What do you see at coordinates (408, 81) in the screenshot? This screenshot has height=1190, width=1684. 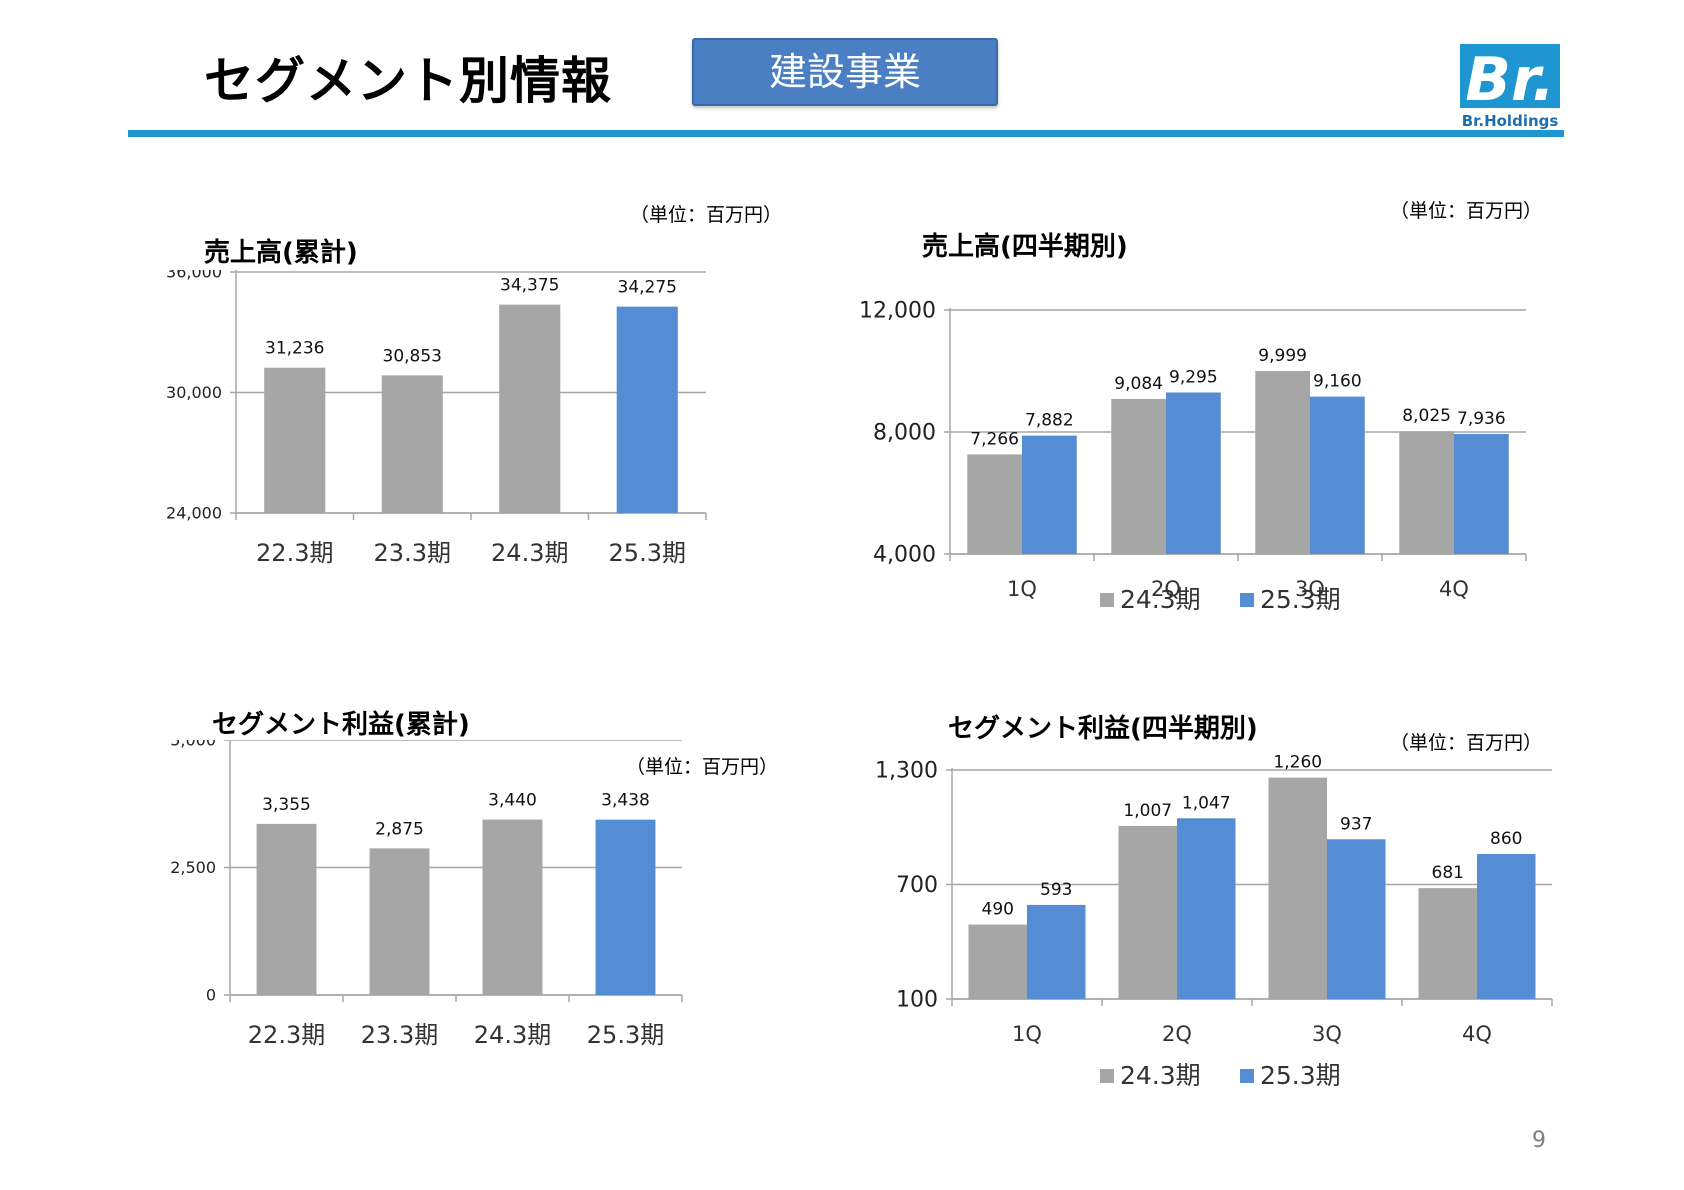 I see `page-title: セグメント別情報` at bounding box center [408, 81].